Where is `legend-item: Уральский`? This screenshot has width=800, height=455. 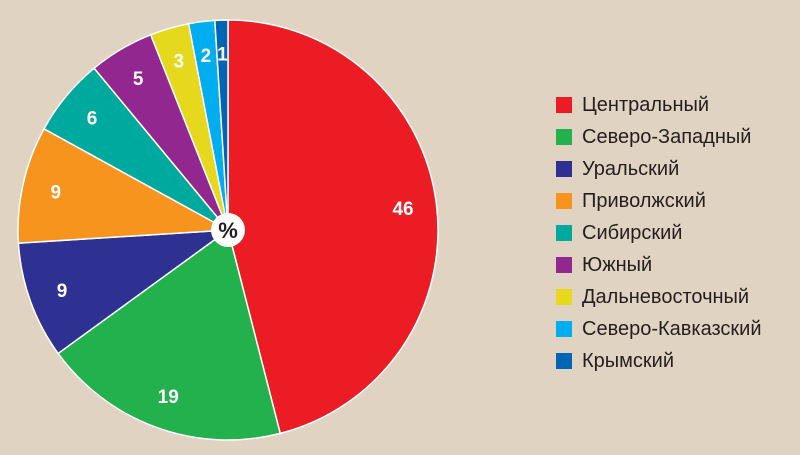
legend-item: Уральский is located at coordinates (659, 169).